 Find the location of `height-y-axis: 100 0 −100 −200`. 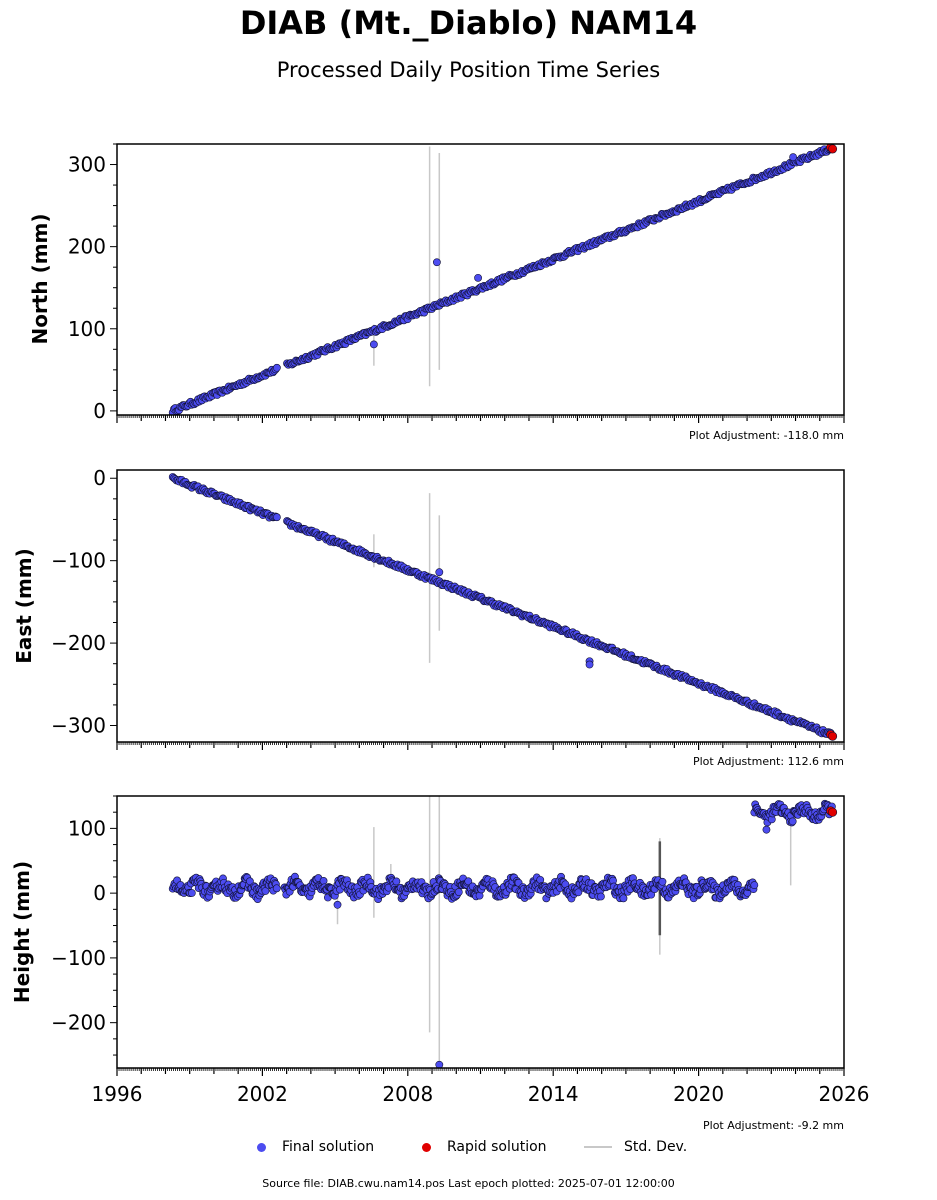

height-y-axis: 100 0 −100 −200 is located at coordinates (84, 925).